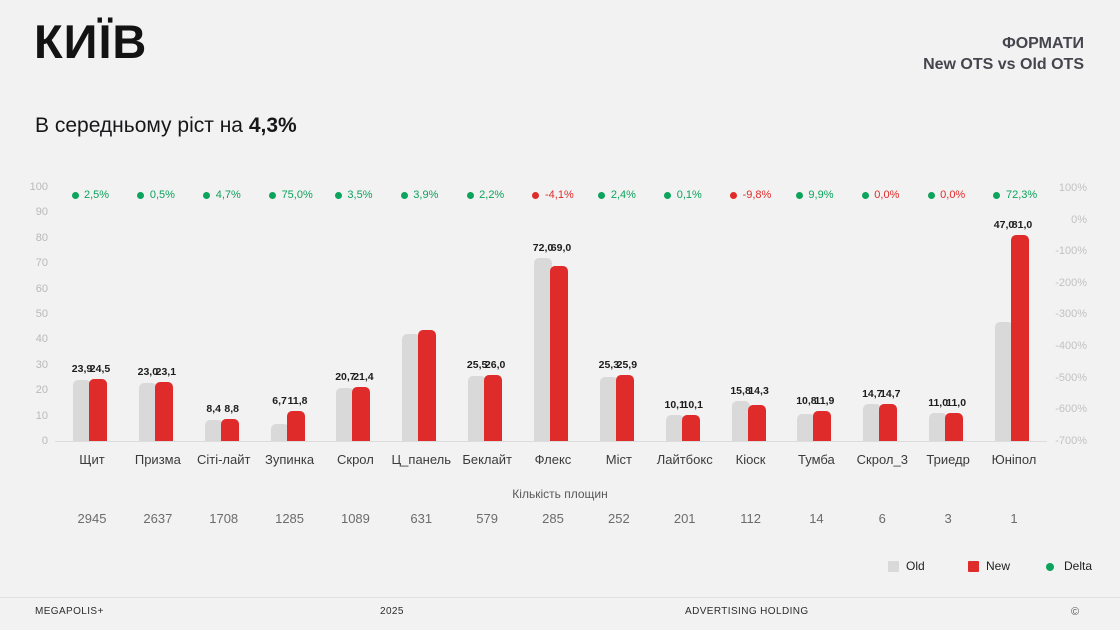  Describe the element at coordinates (684, 459) in the screenshot. I see `category-label: Лайтбокс` at that location.